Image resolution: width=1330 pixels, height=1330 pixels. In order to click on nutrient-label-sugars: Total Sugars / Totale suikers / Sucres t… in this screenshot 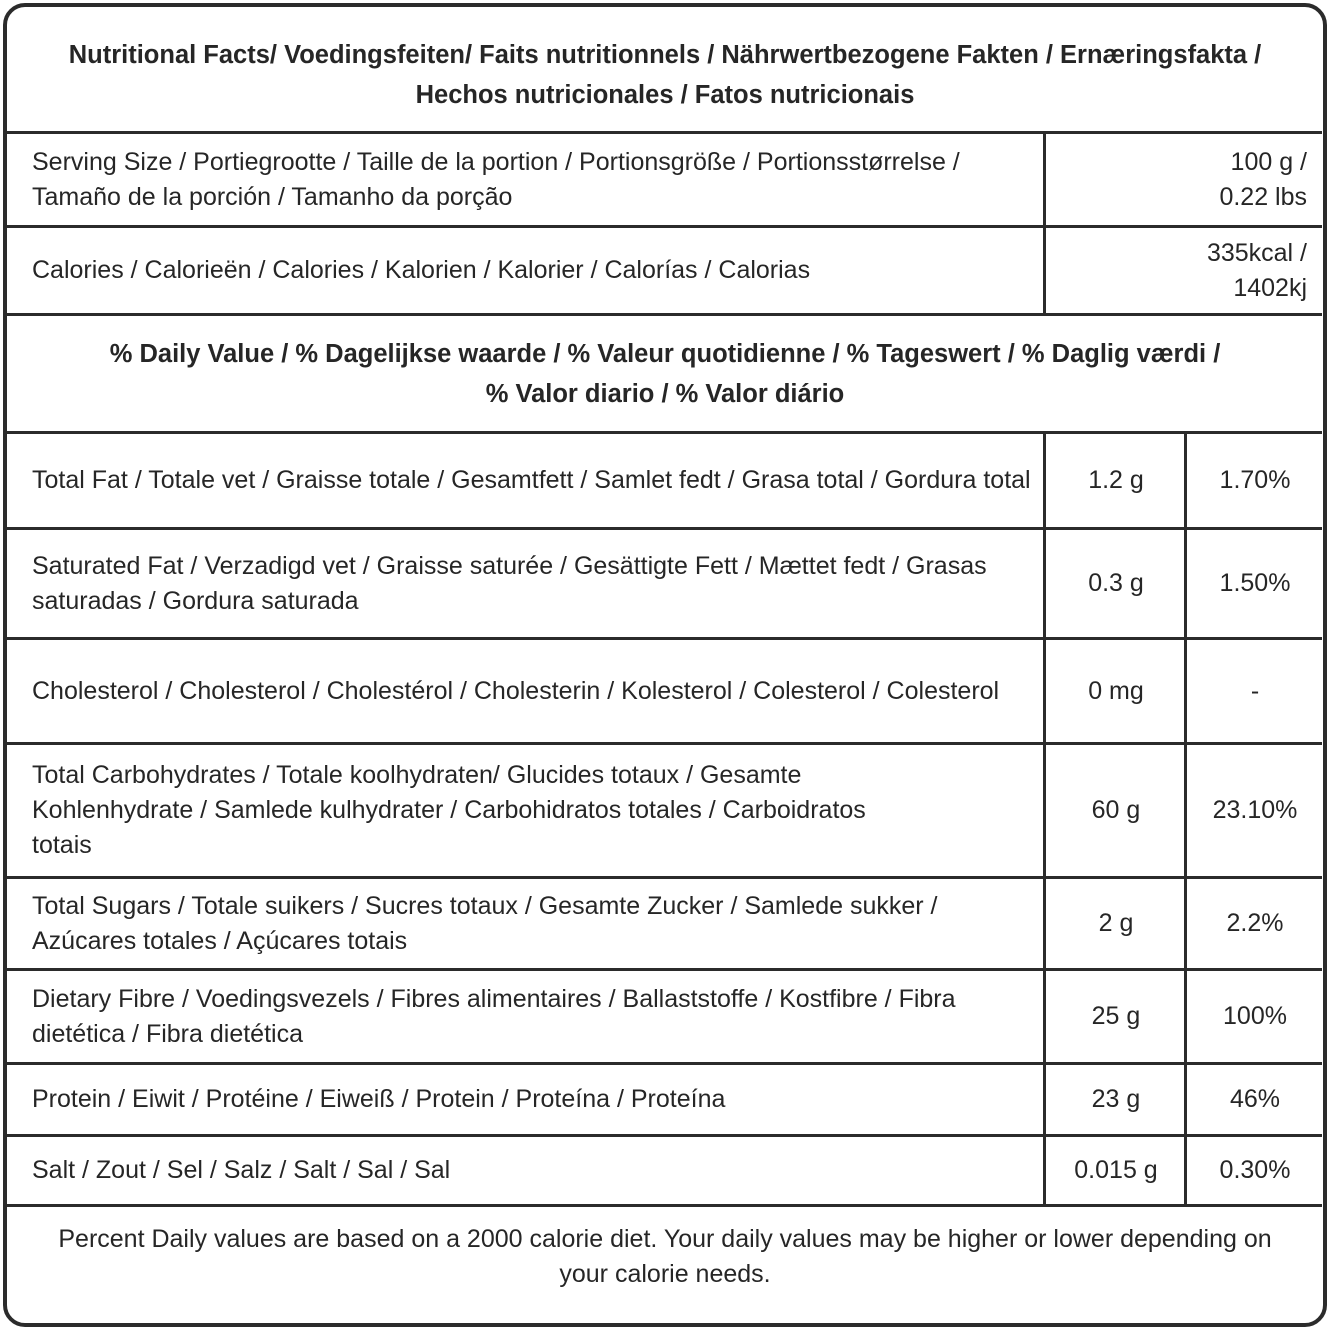, I will do `click(485, 923)`.